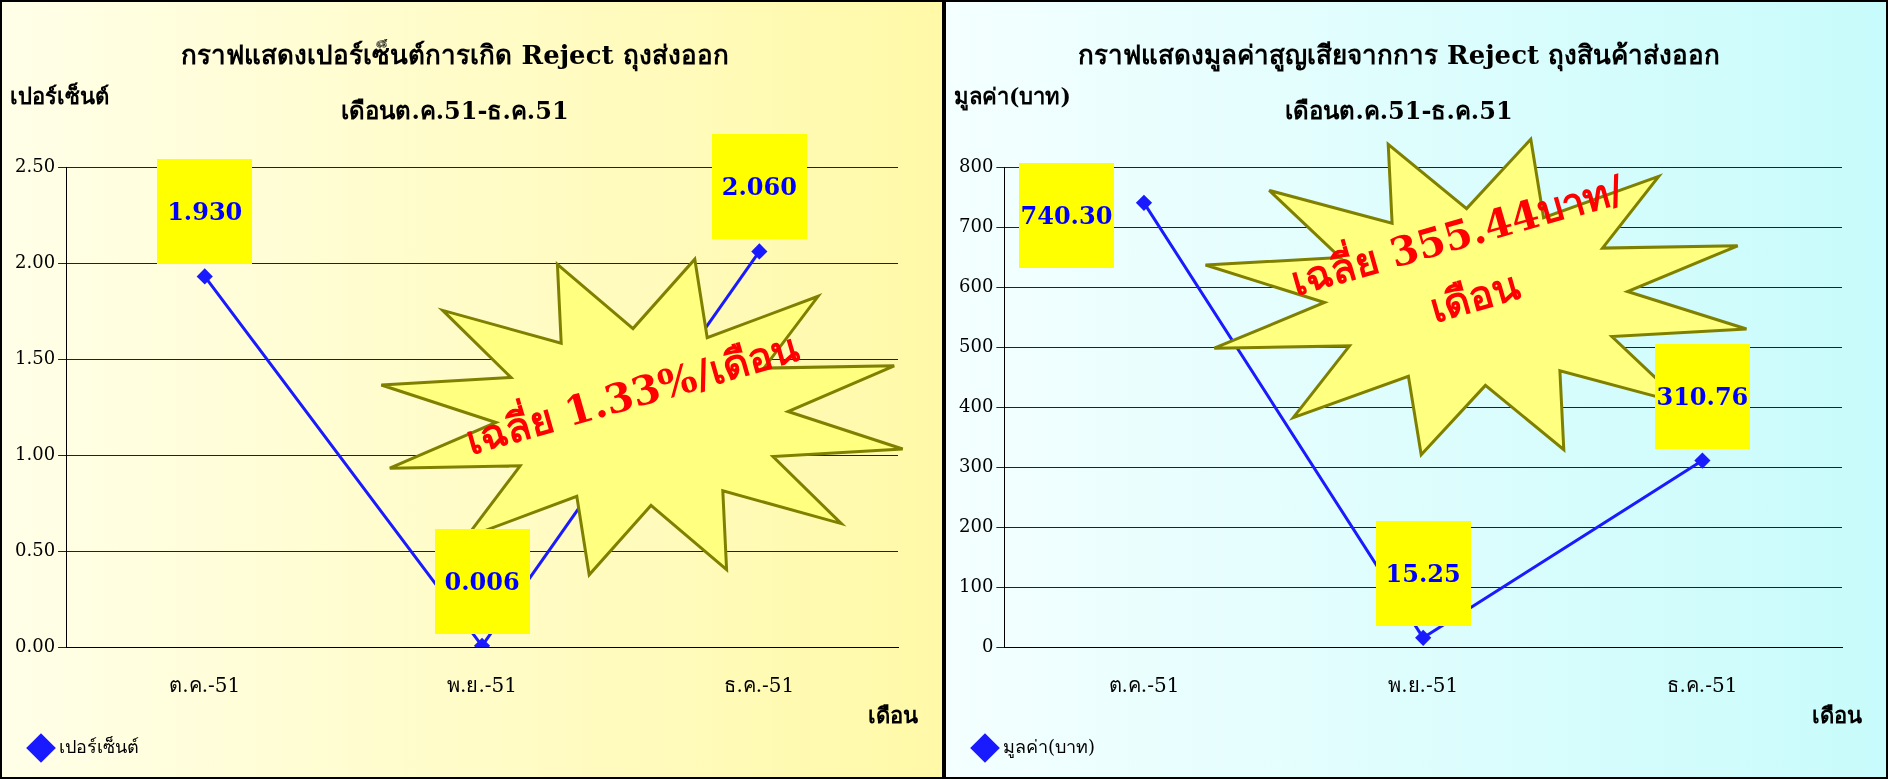 The width and height of the screenshot is (1888, 779). I want to click on y-tick-label: 0.50, so click(35, 549).